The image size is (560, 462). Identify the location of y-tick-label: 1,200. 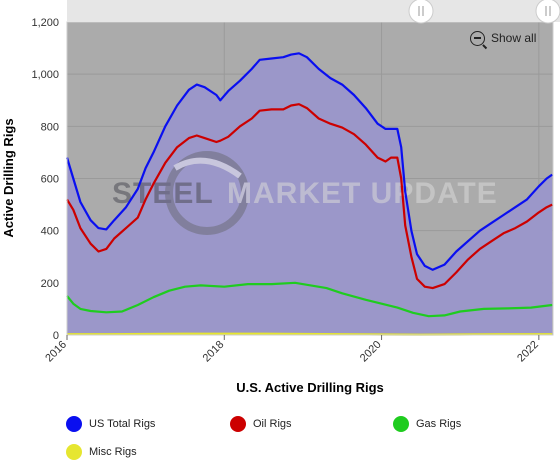
(45, 23).